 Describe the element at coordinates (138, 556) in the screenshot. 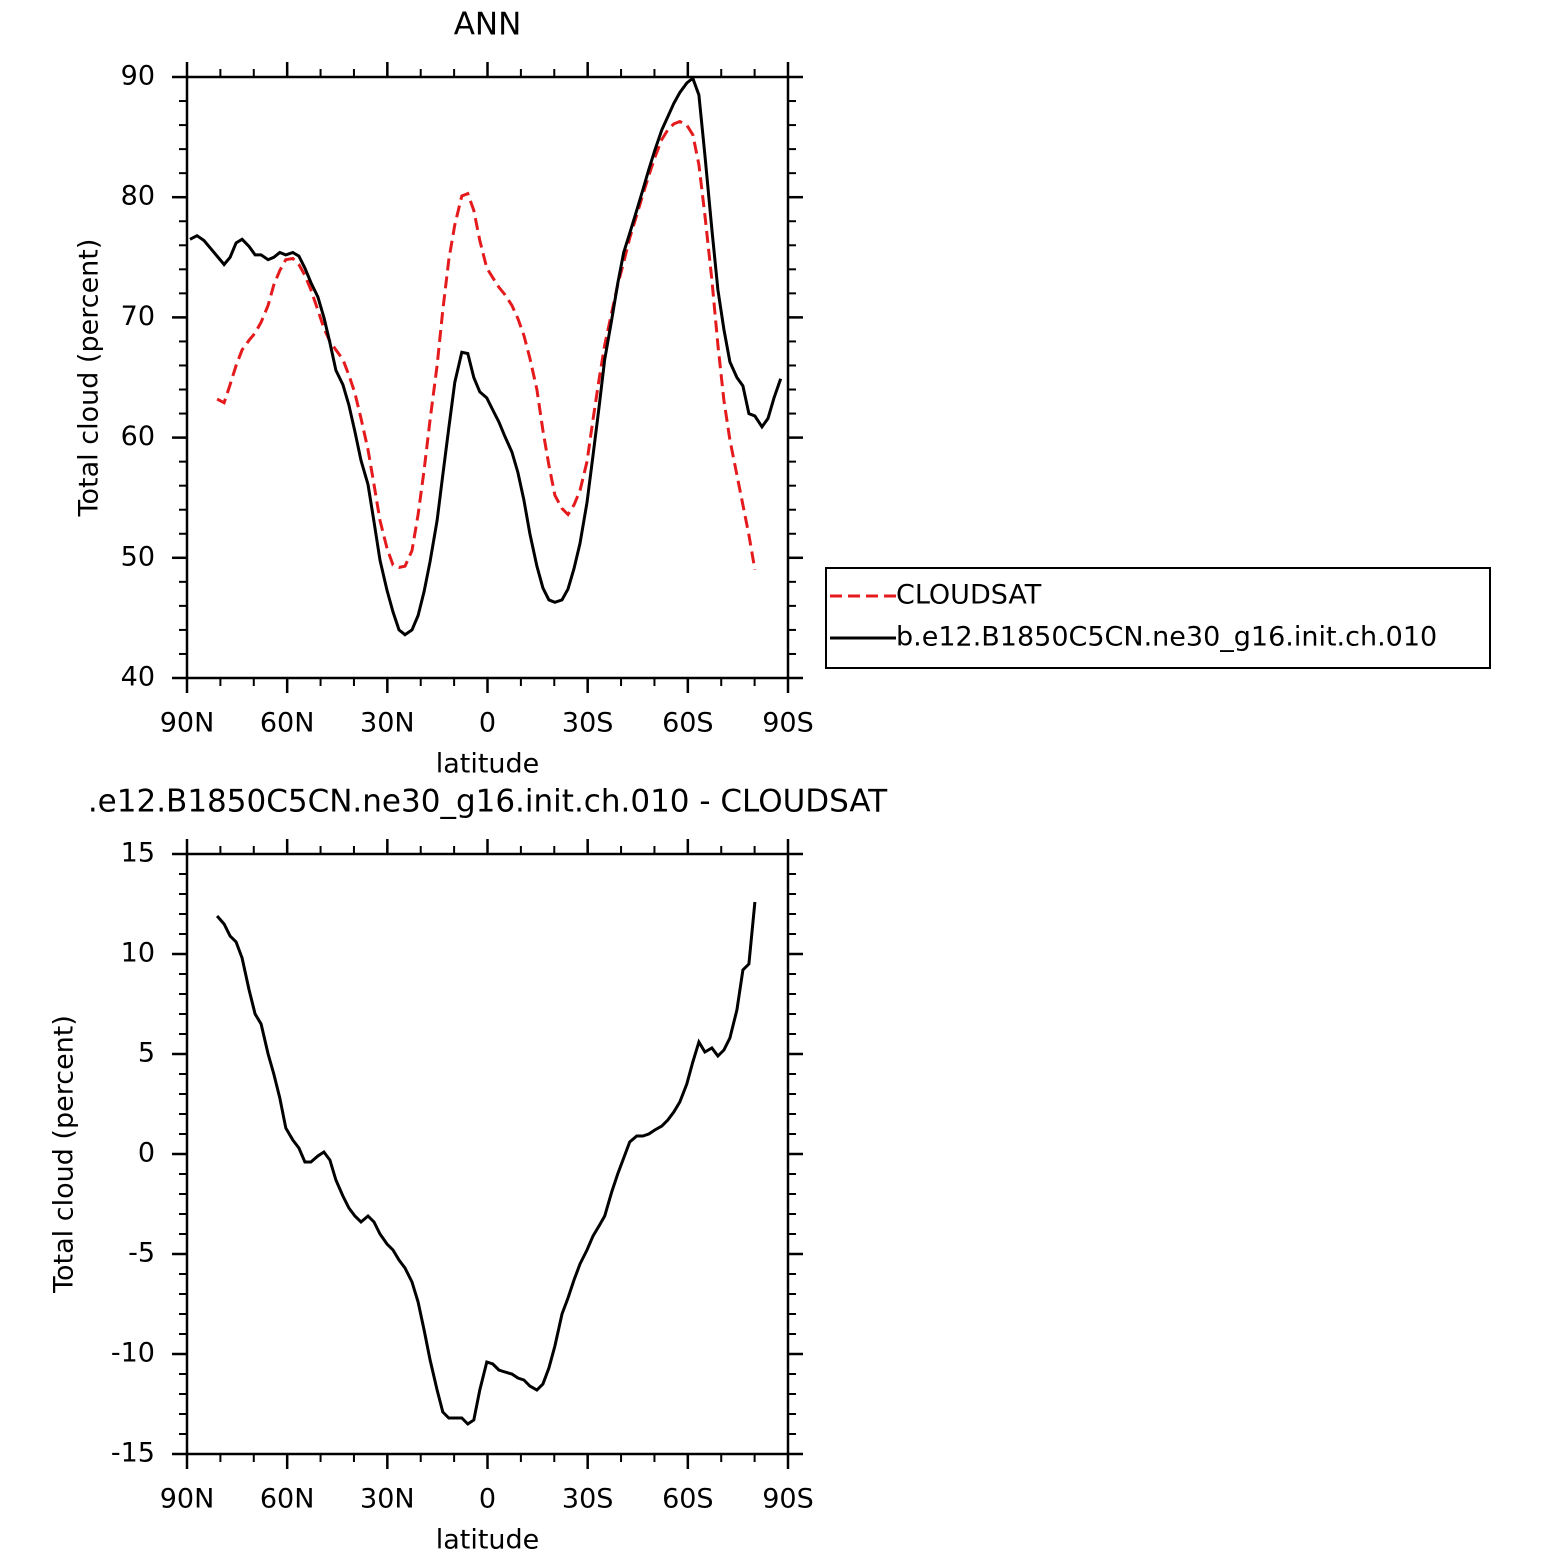

I see `y-tick-label: 50` at that location.